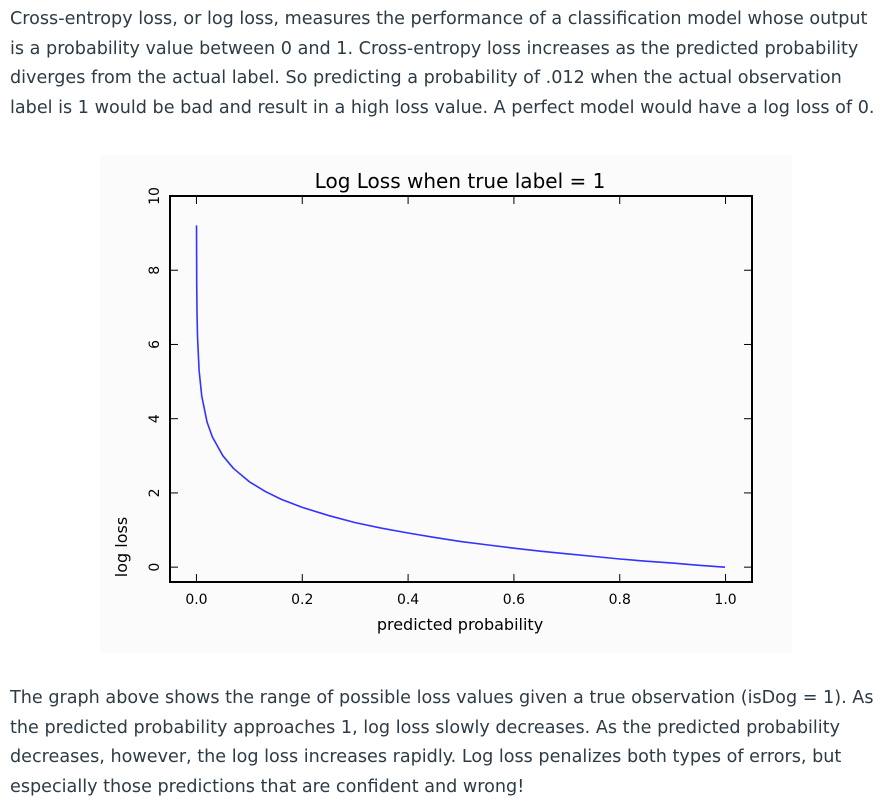  I want to click on x-tick-label: 0.2, so click(302, 600).